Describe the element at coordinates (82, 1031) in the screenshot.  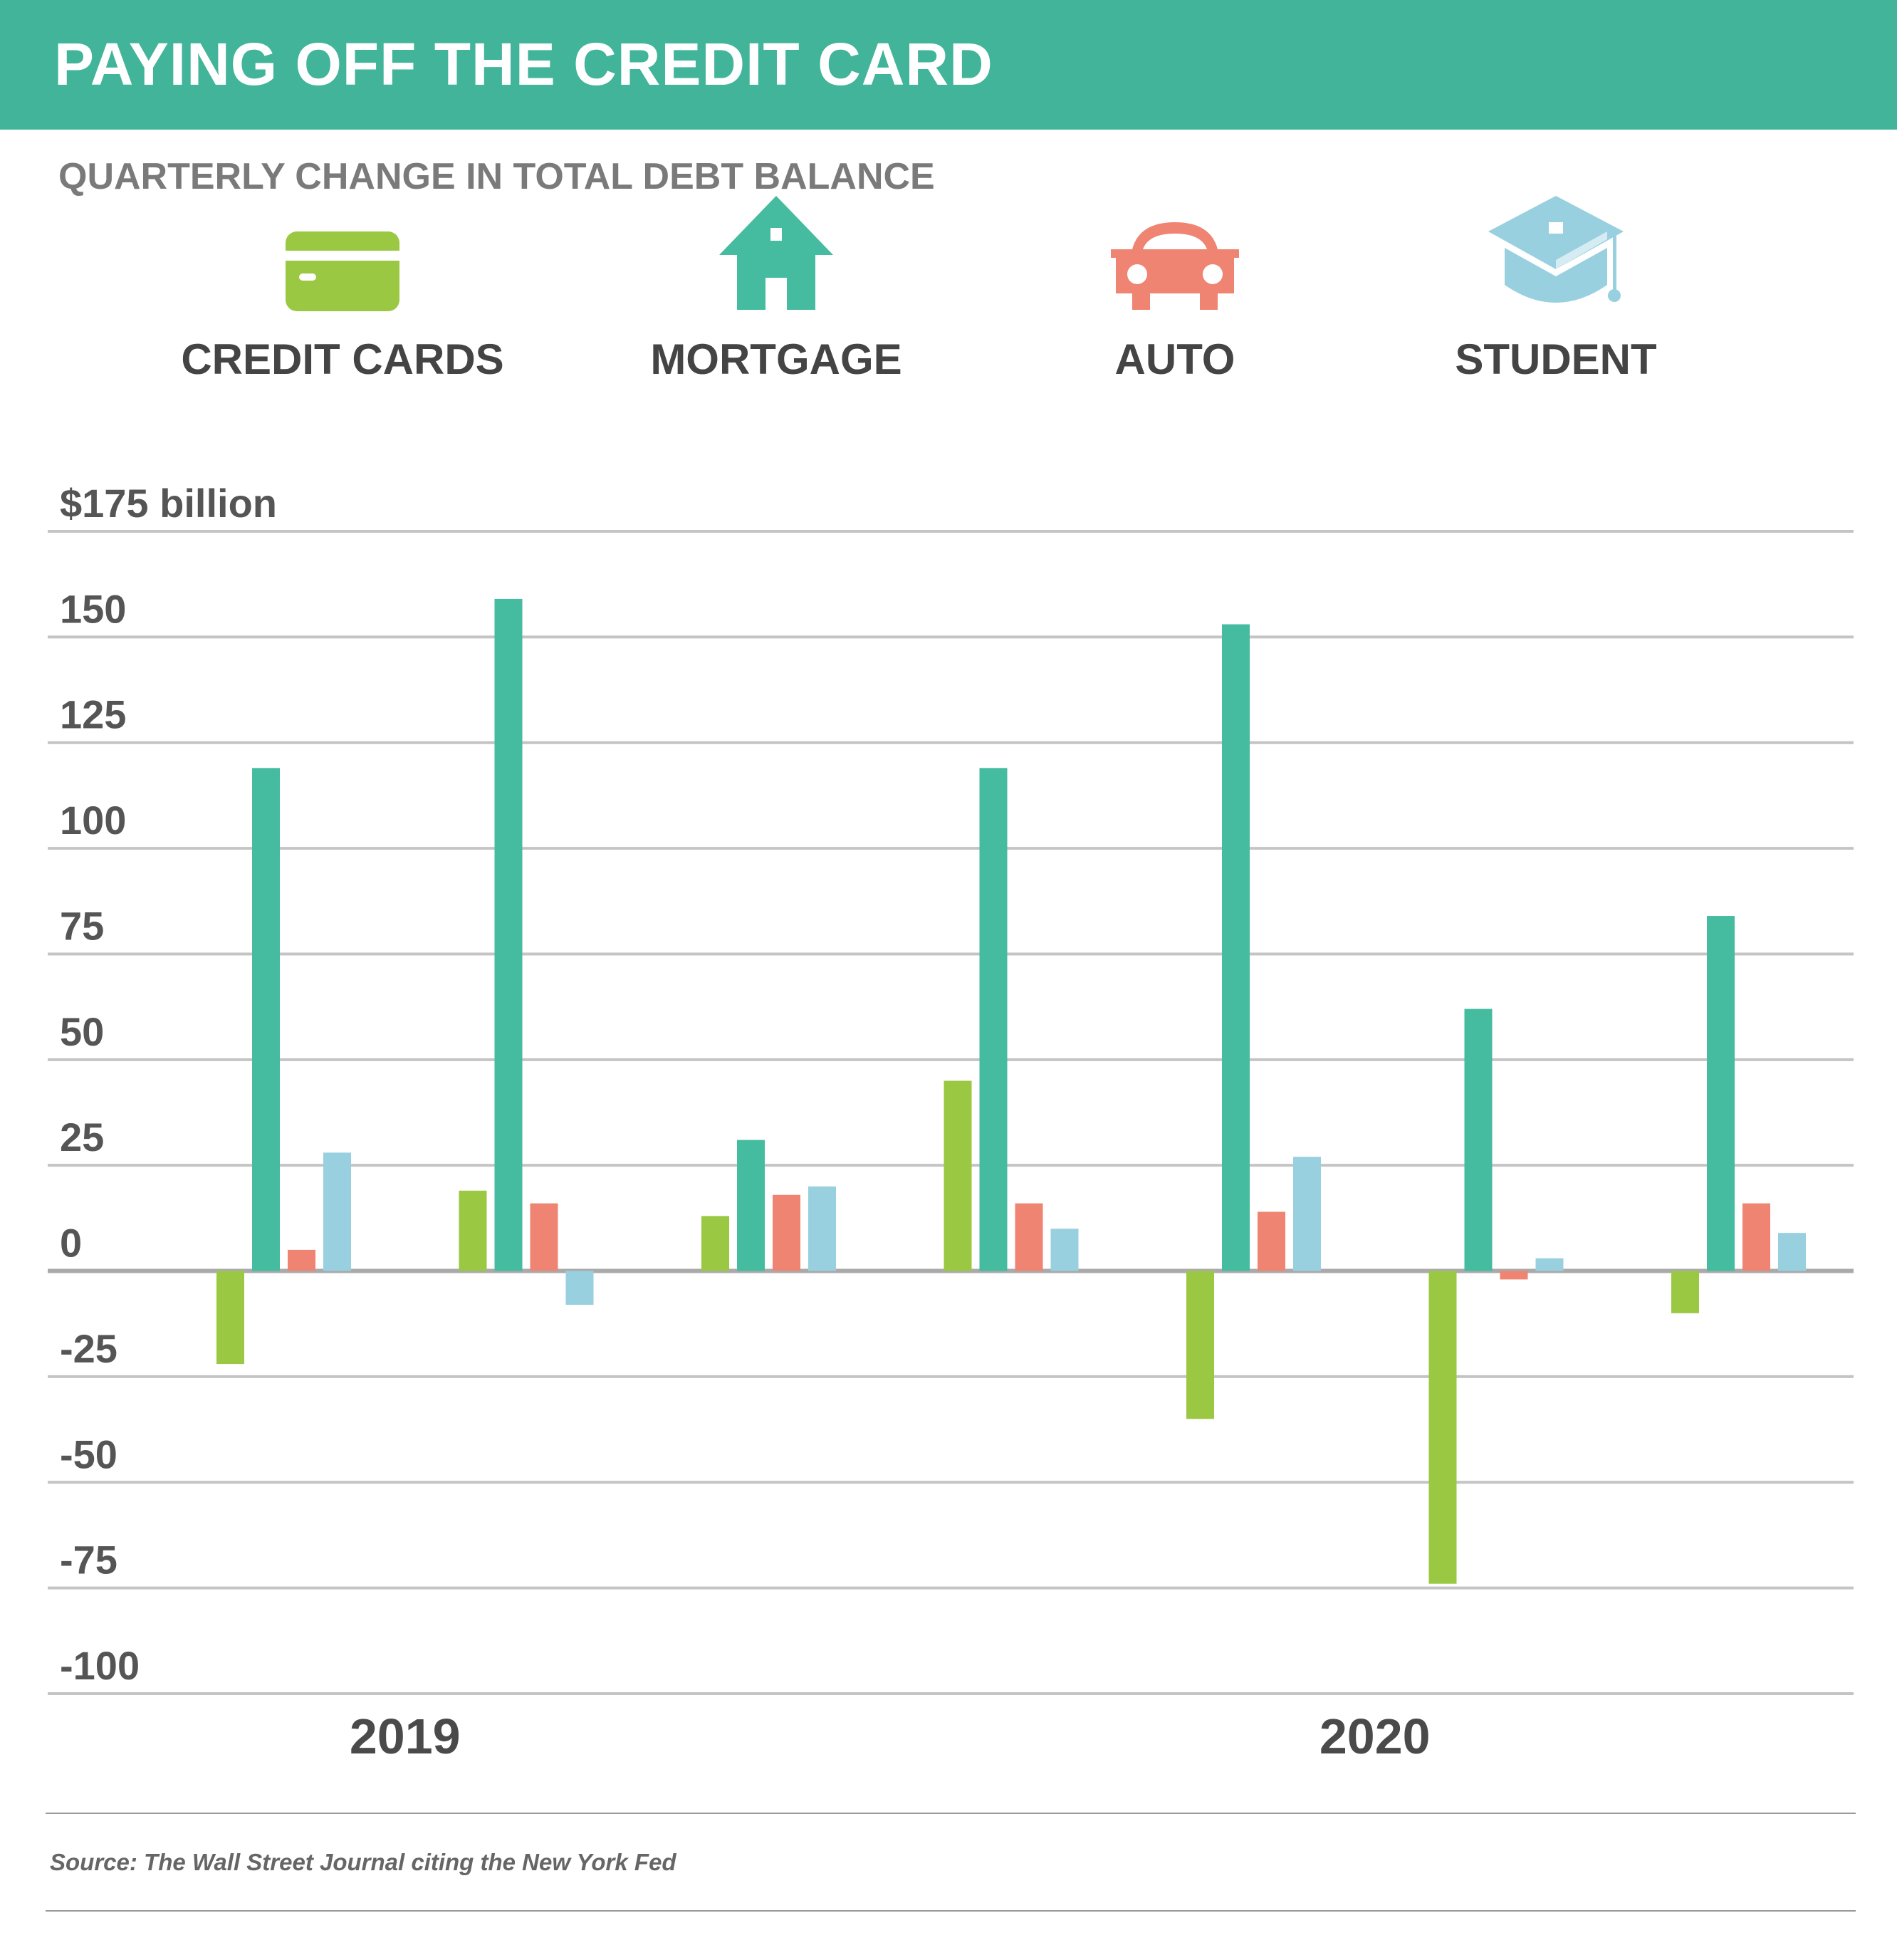
I see `y-tick-label: 50` at that location.